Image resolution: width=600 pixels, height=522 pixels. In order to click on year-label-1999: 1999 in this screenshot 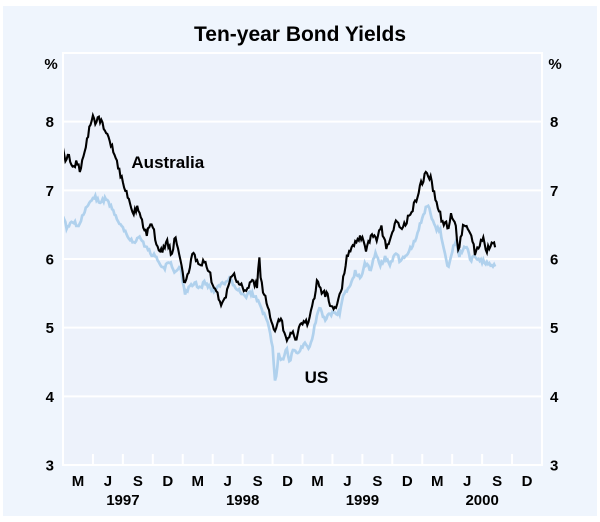, I will do `click(362, 500)`.